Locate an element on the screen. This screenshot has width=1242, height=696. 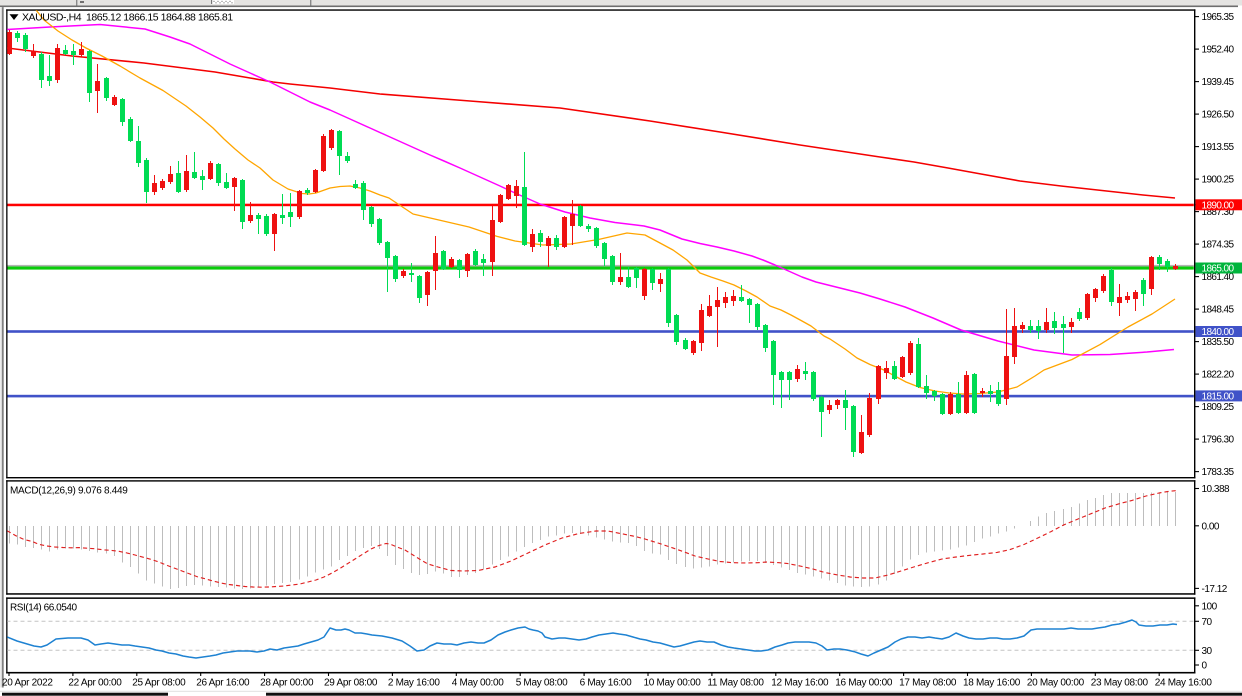
svg-text: 1848.45 is located at coordinates (1218, 310).